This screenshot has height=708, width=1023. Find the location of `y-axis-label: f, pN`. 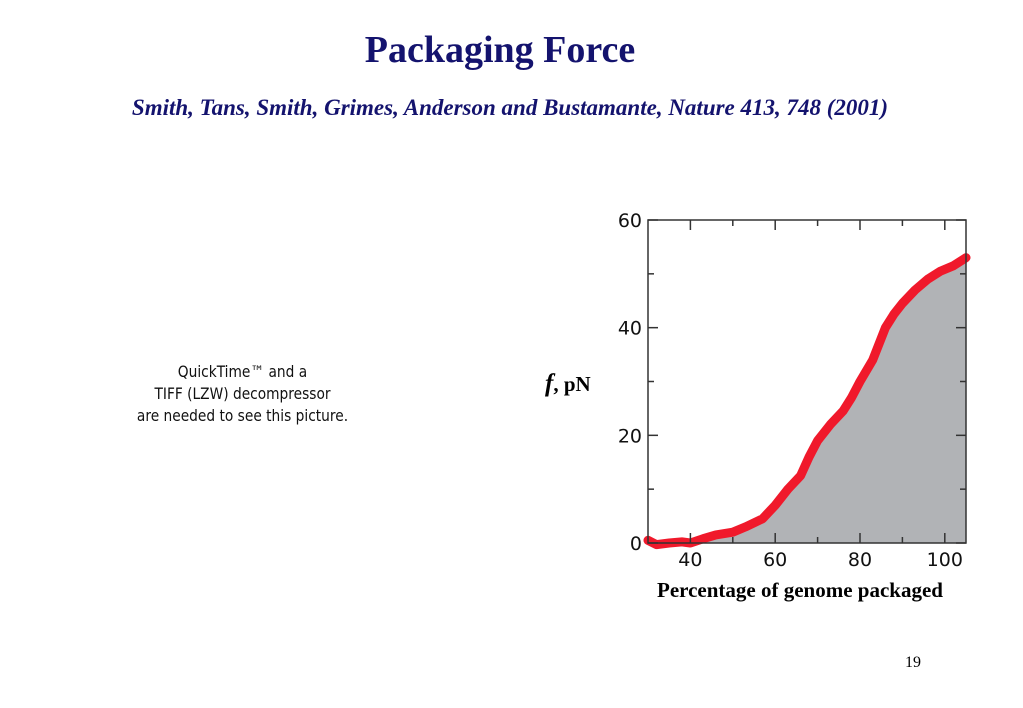

y-axis-label: f, pN is located at coordinates (568, 384).